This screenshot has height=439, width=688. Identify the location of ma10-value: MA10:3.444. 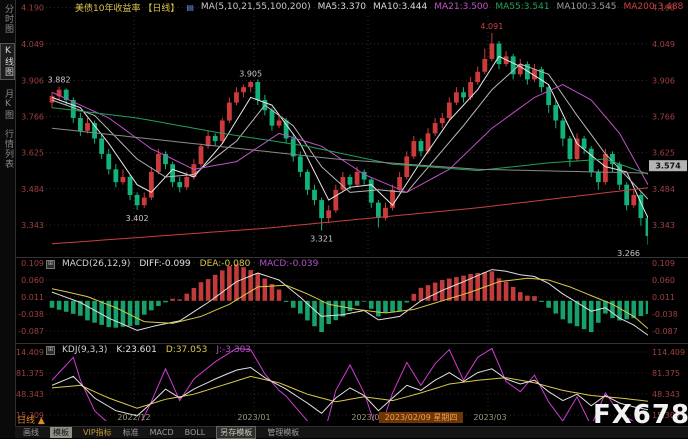
(400, 7).